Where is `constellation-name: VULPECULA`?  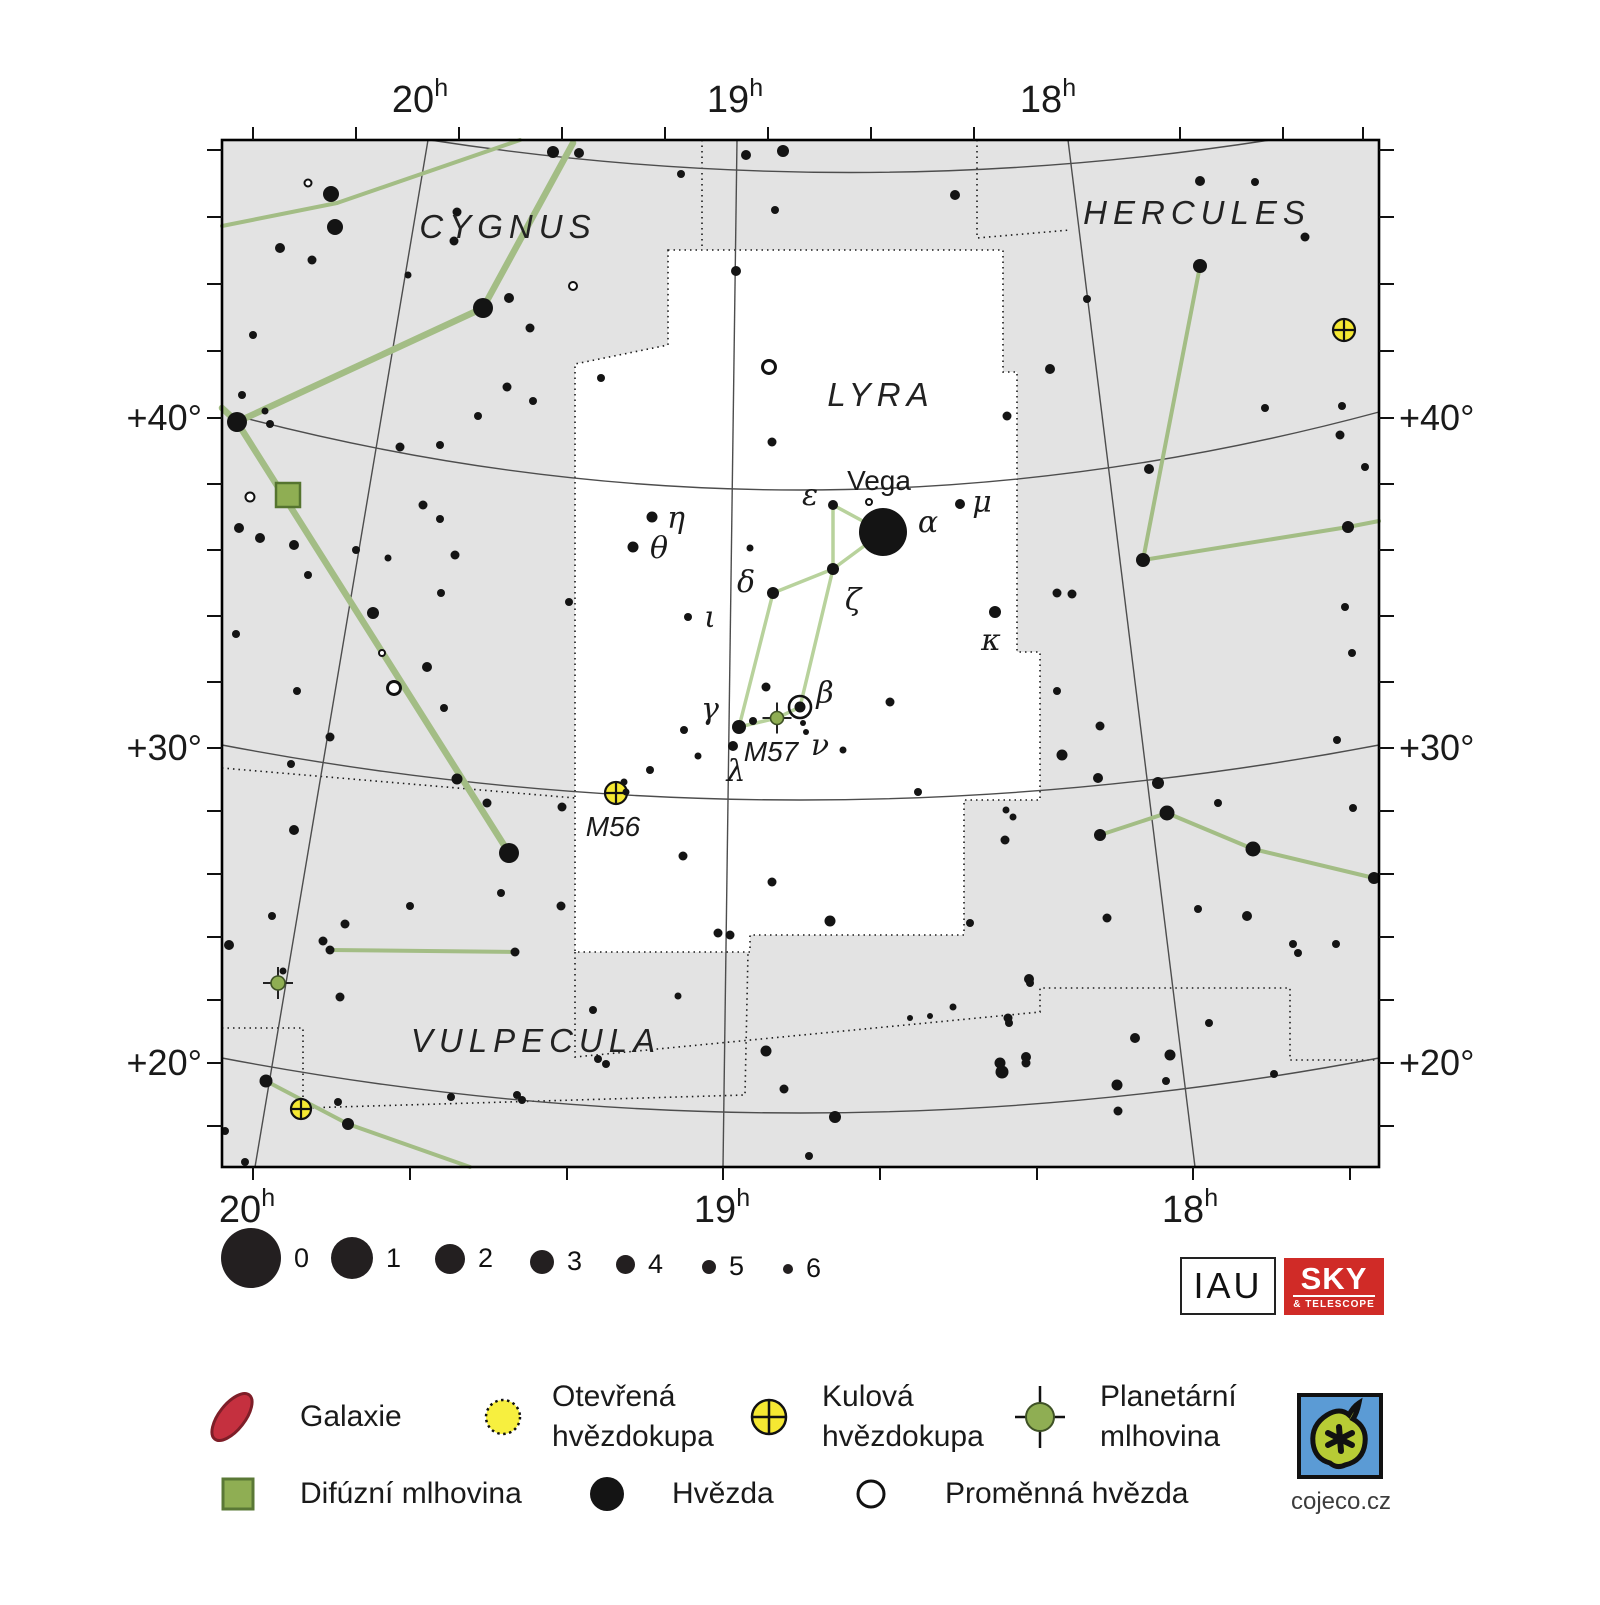 constellation-name: VULPECULA is located at coordinates (536, 1040).